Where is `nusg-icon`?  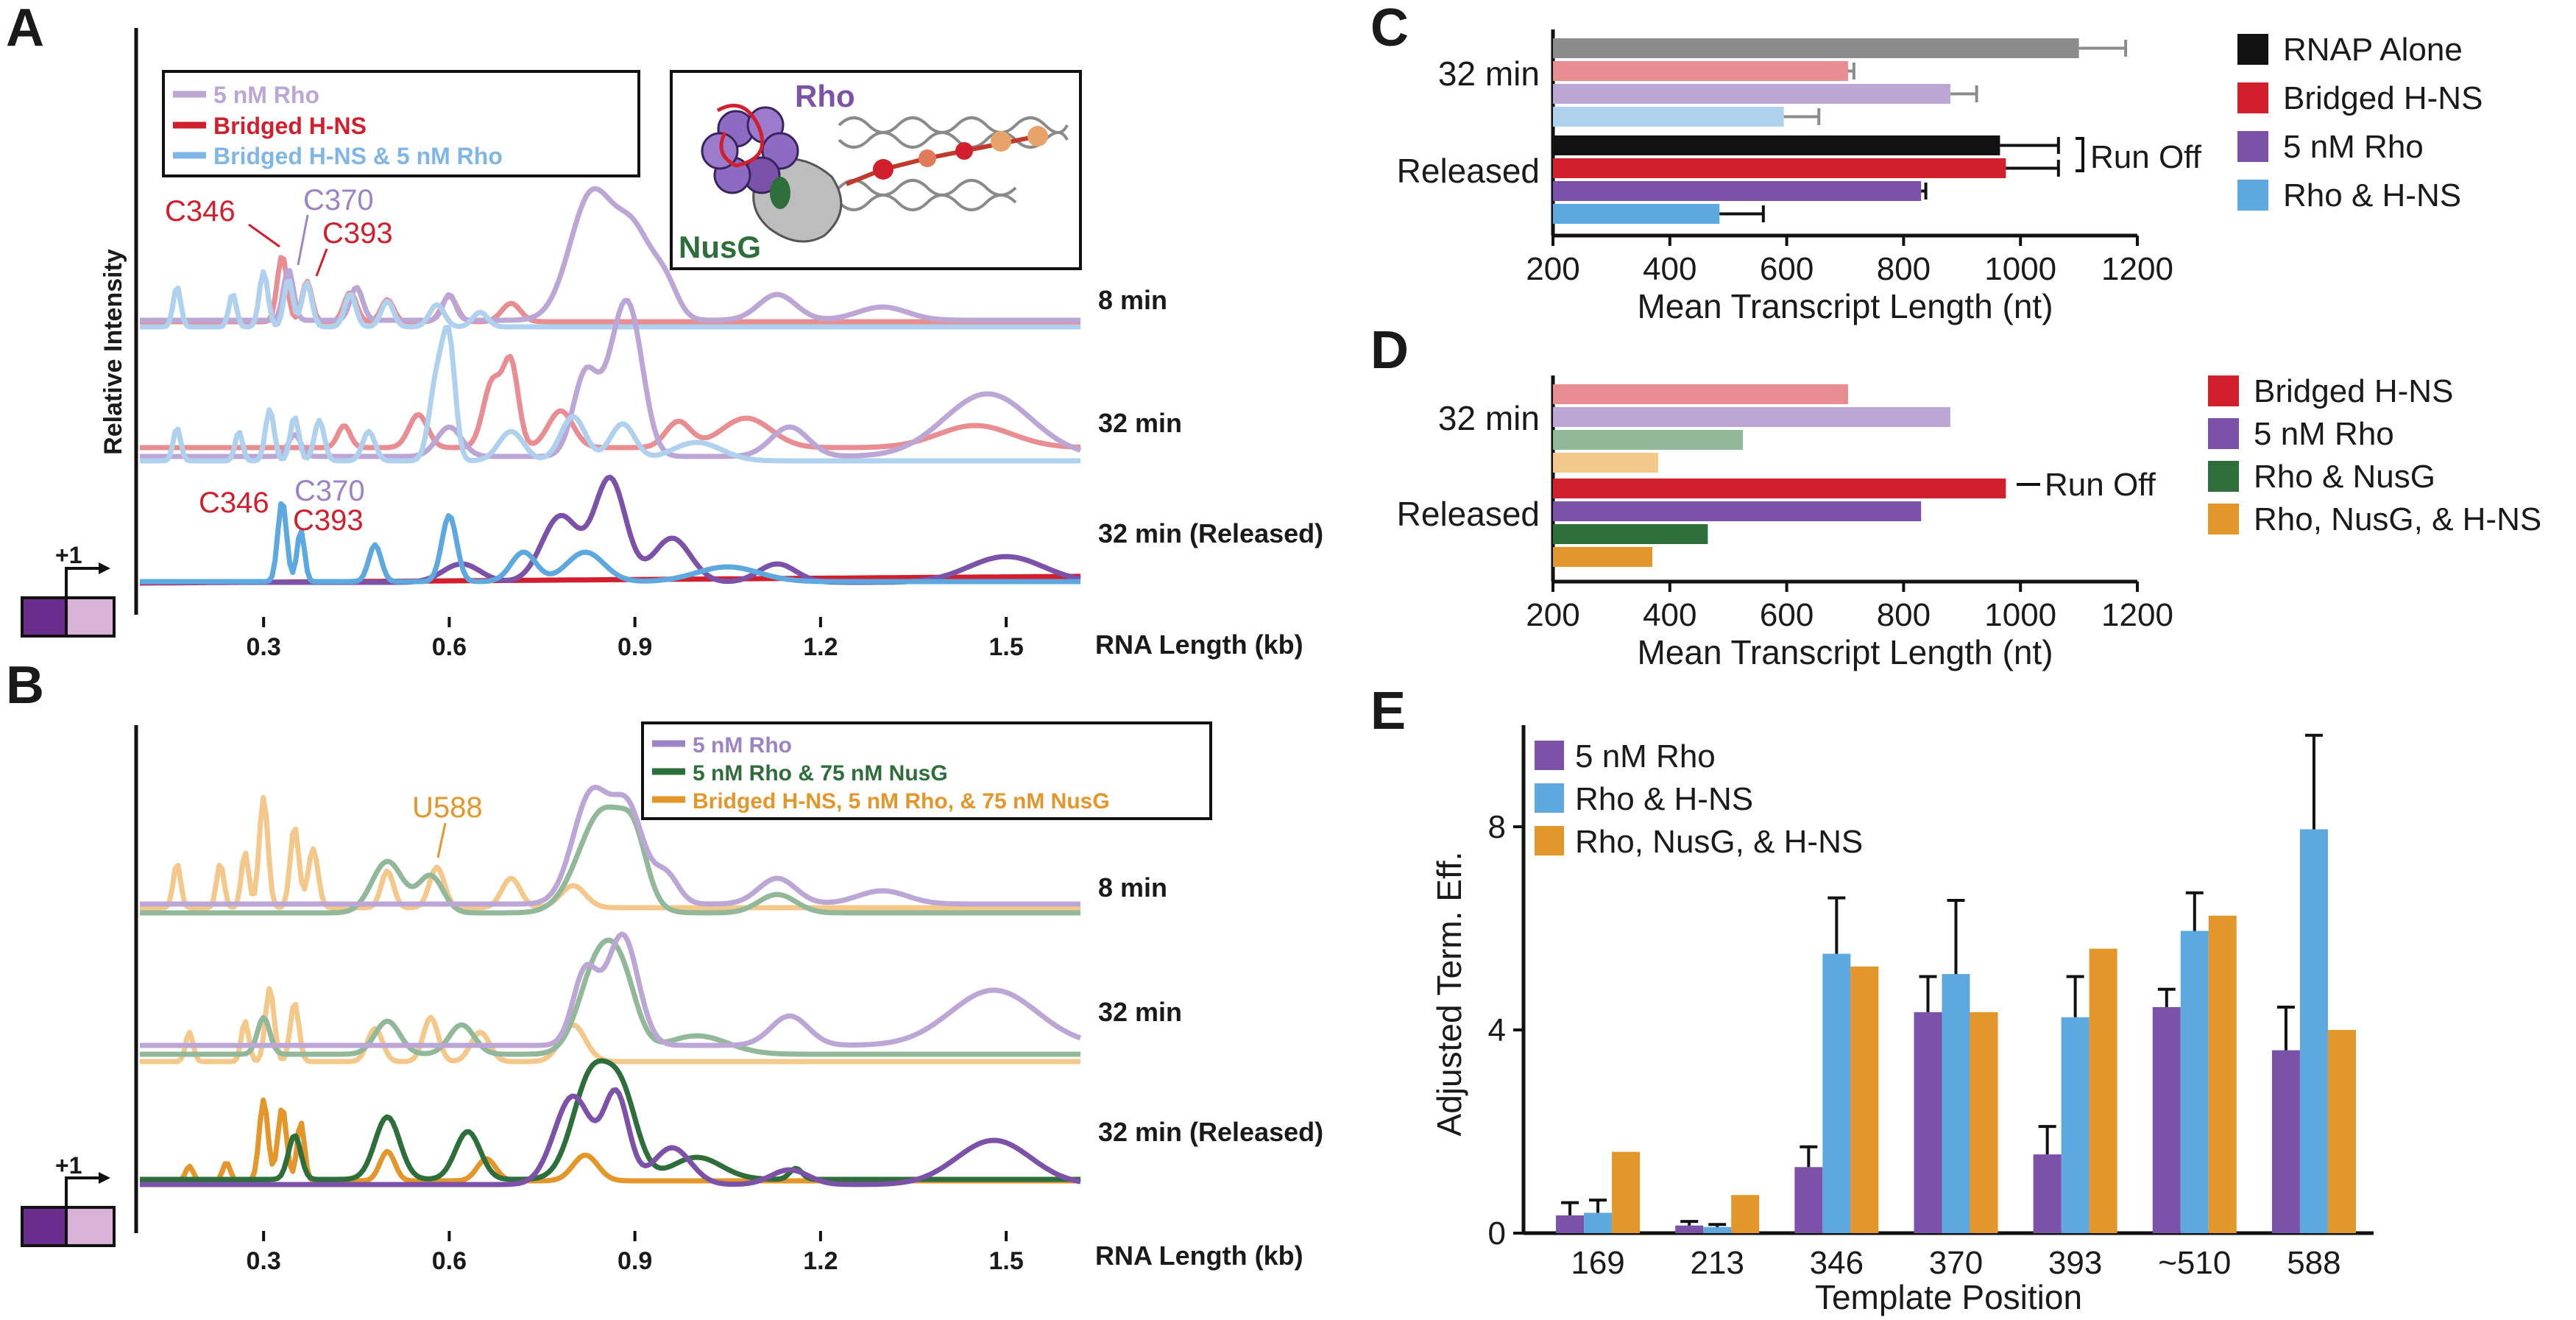 nusg-icon is located at coordinates (780, 193).